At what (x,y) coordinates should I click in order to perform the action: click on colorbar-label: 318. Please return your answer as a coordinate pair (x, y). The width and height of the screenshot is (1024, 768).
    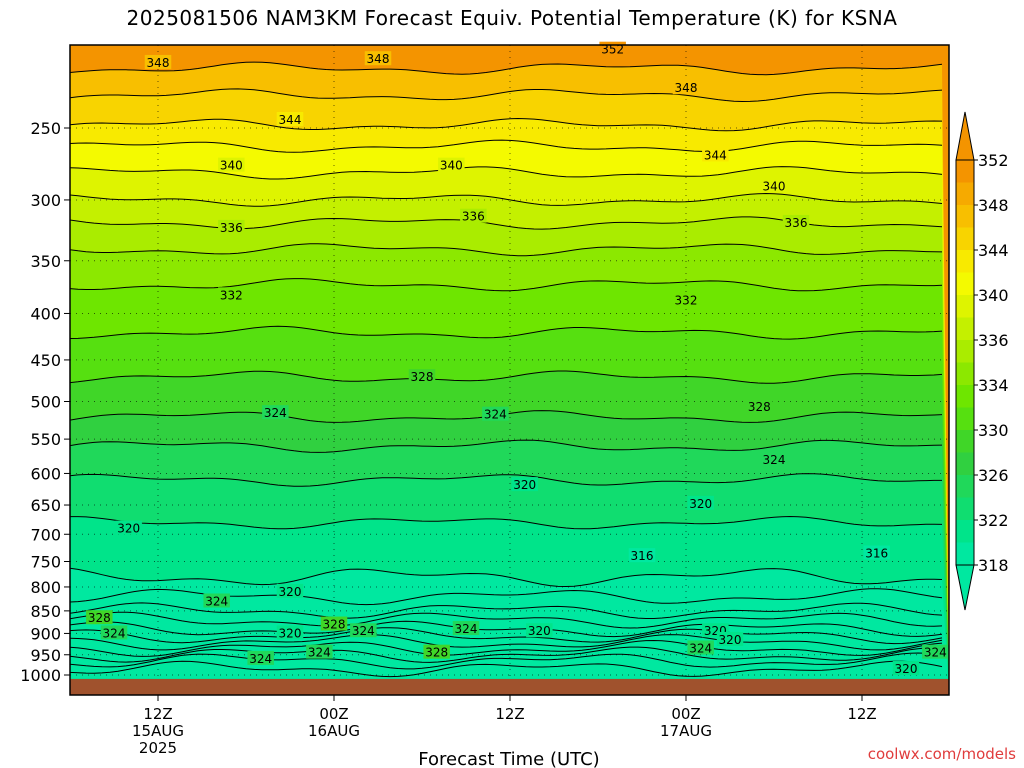
    Looking at the image, I should click on (993, 565).